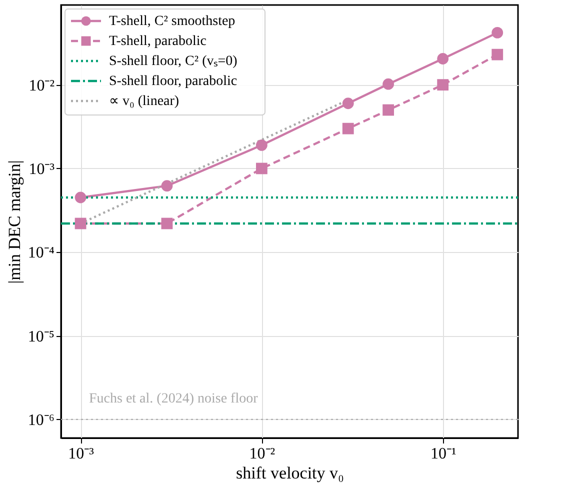  Describe the element at coordinates (173, 61) in the screenshot. I see `legend-label: S-shell floor, C² (vₛ=0)` at that location.